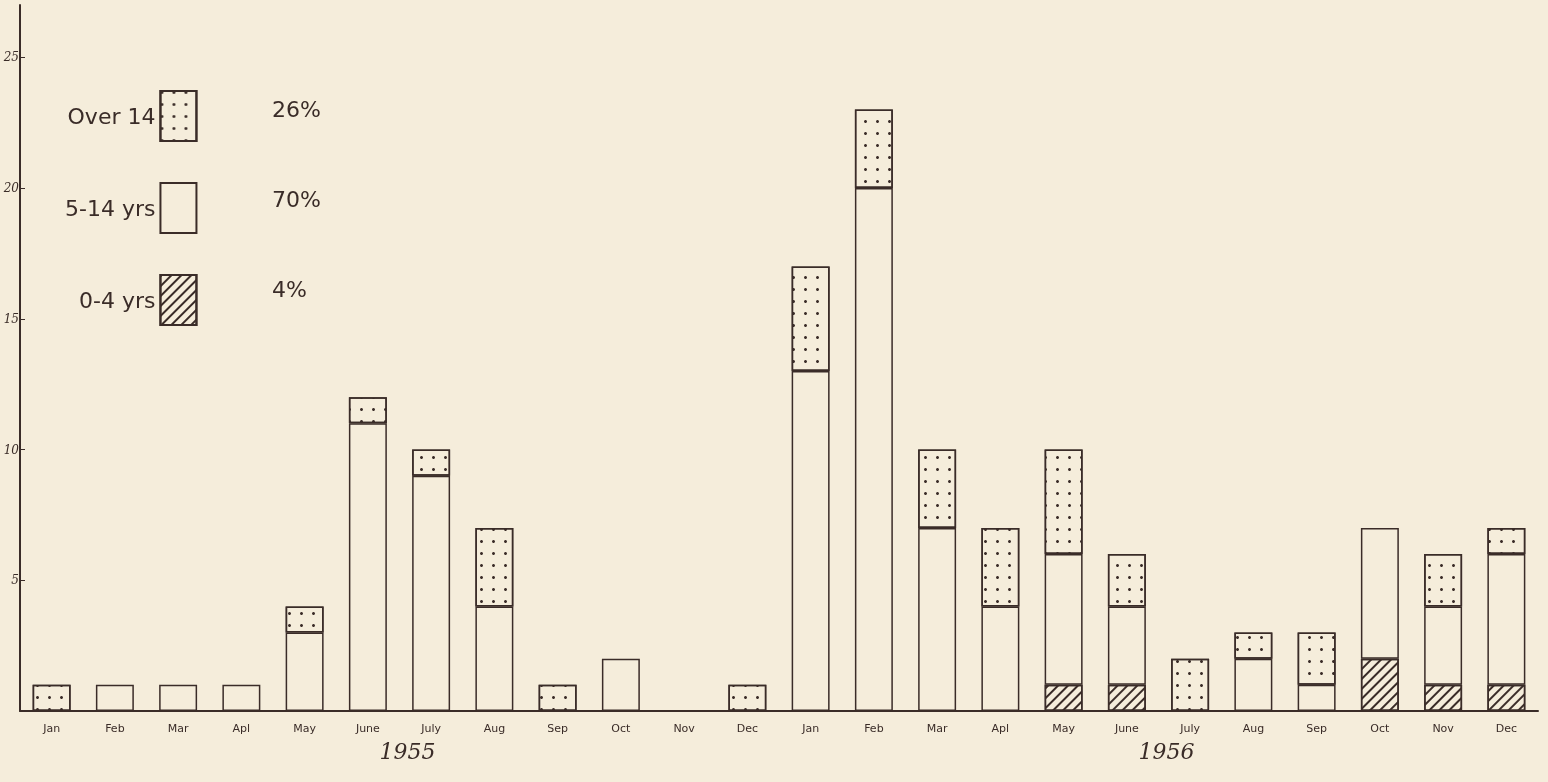  What do you see at coordinates (296, 109) in the screenshot?
I see `annotation: 26%` at bounding box center [296, 109].